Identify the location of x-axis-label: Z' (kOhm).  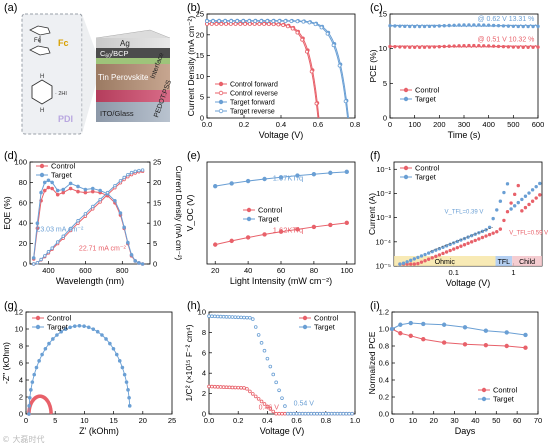
(99, 431).